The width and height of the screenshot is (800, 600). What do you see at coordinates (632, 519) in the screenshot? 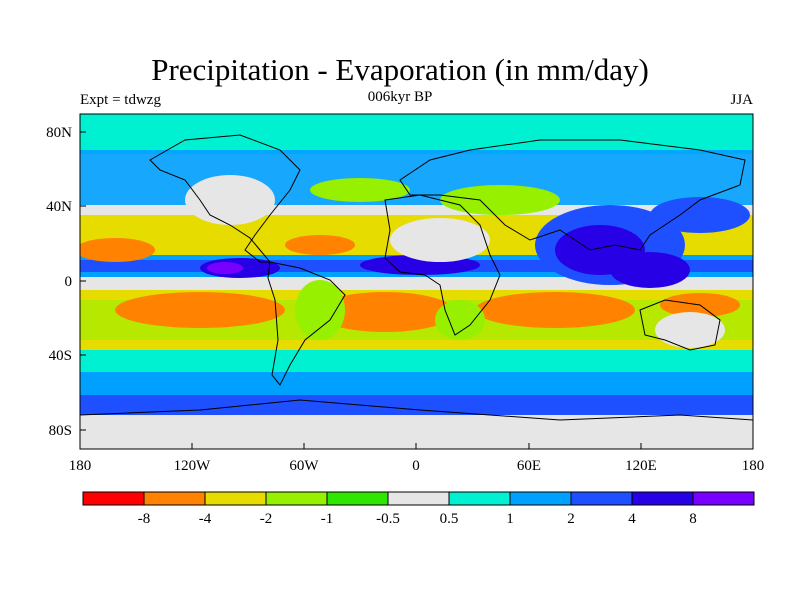
I see `colorbar-label: 4` at bounding box center [632, 519].